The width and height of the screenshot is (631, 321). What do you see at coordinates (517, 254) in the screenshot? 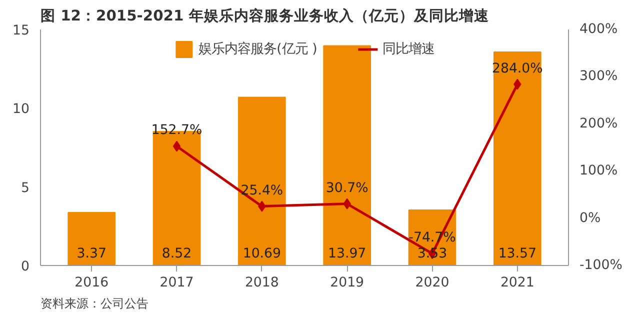
I see `data-label: 13.57` at bounding box center [517, 254].